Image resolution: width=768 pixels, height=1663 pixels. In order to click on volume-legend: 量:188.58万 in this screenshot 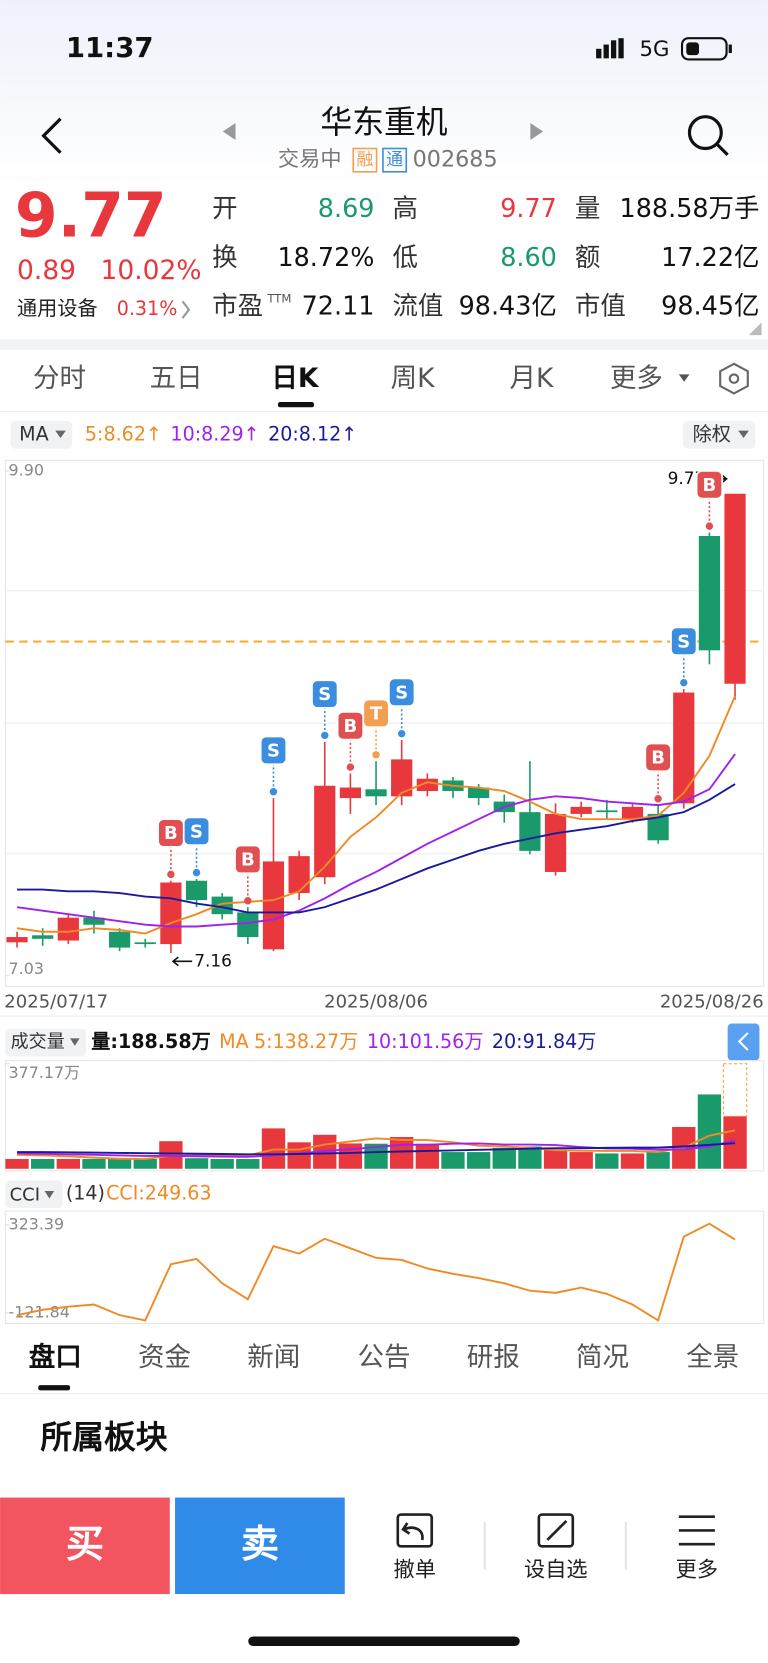, I will do `click(150, 1041)`.